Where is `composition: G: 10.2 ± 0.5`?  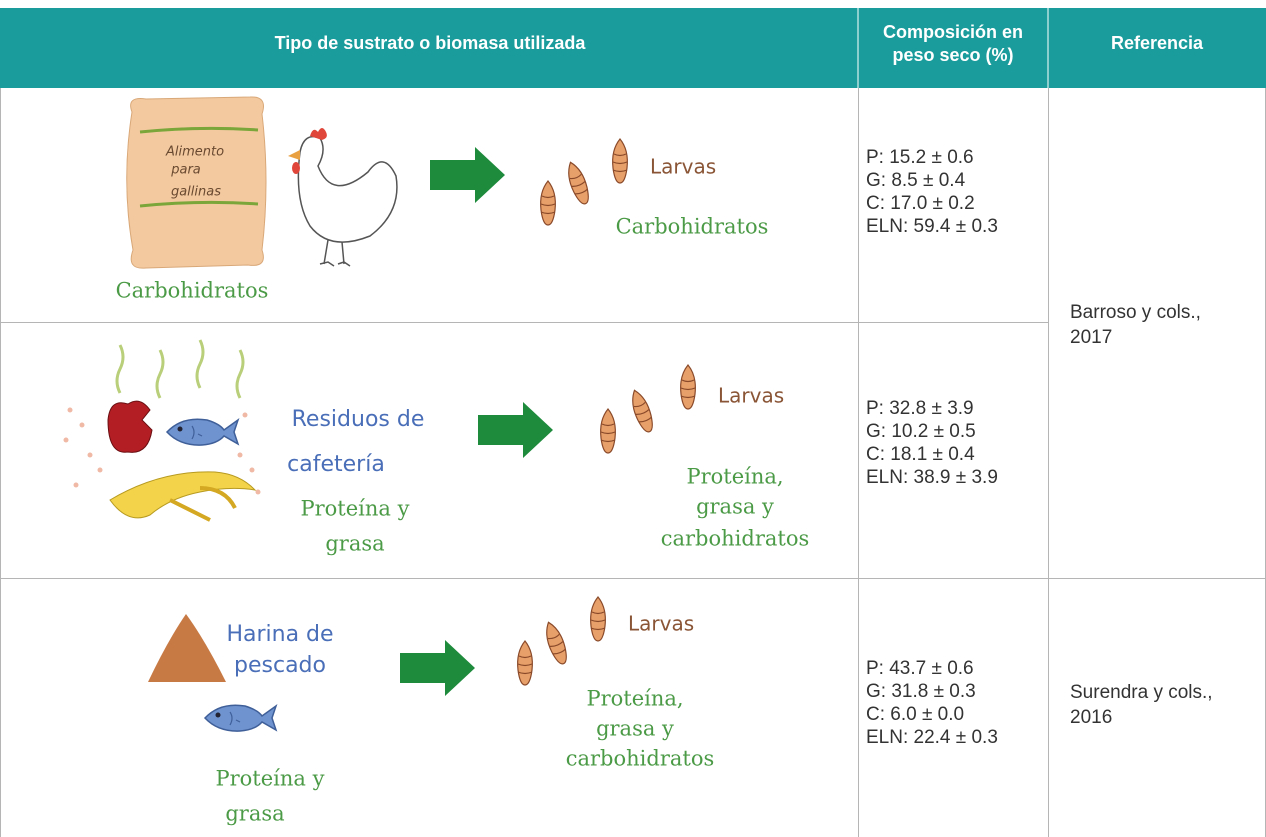
composition: G: 10.2 ± 0.5 is located at coordinates (921, 431).